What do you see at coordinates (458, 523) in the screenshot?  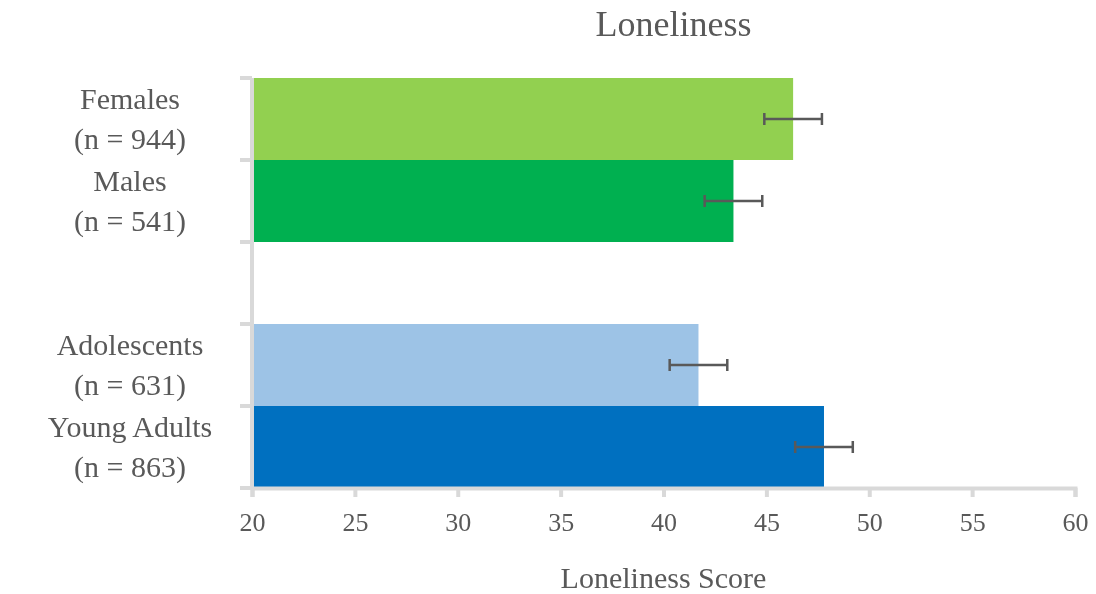 I see `x-tick-label: 30` at bounding box center [458, 523].